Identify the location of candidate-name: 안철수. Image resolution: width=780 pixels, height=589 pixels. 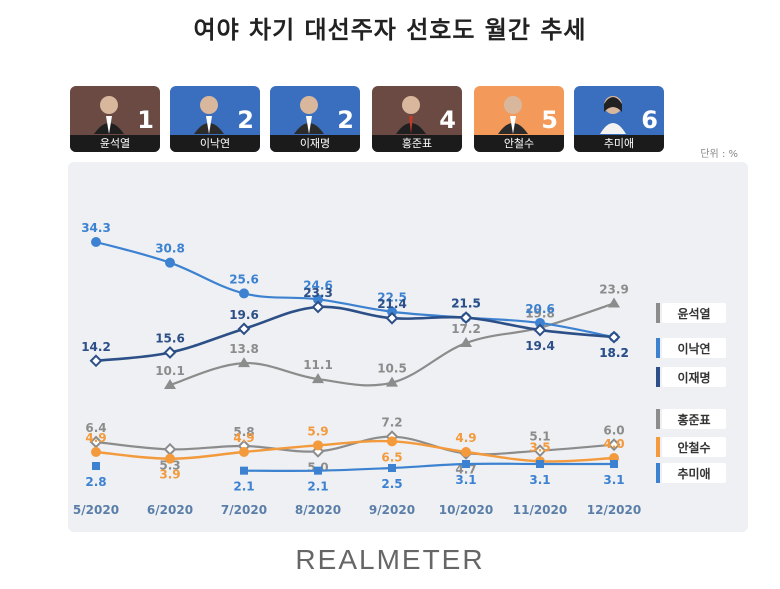
(519, 143).